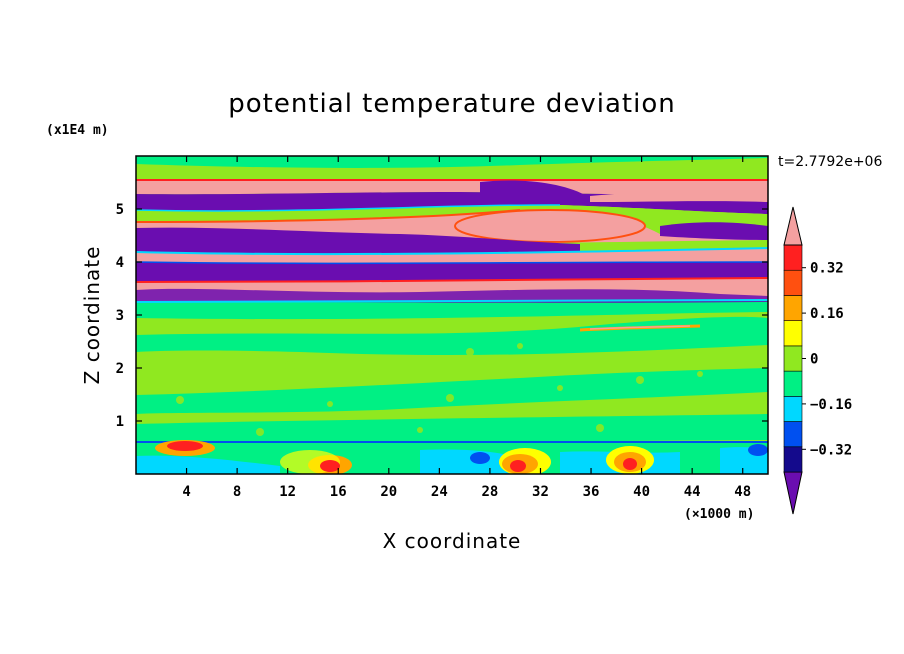  Describe the element at coordinates (237, 492) in the screenshot. I see `x-tick-label: 8` at that location.